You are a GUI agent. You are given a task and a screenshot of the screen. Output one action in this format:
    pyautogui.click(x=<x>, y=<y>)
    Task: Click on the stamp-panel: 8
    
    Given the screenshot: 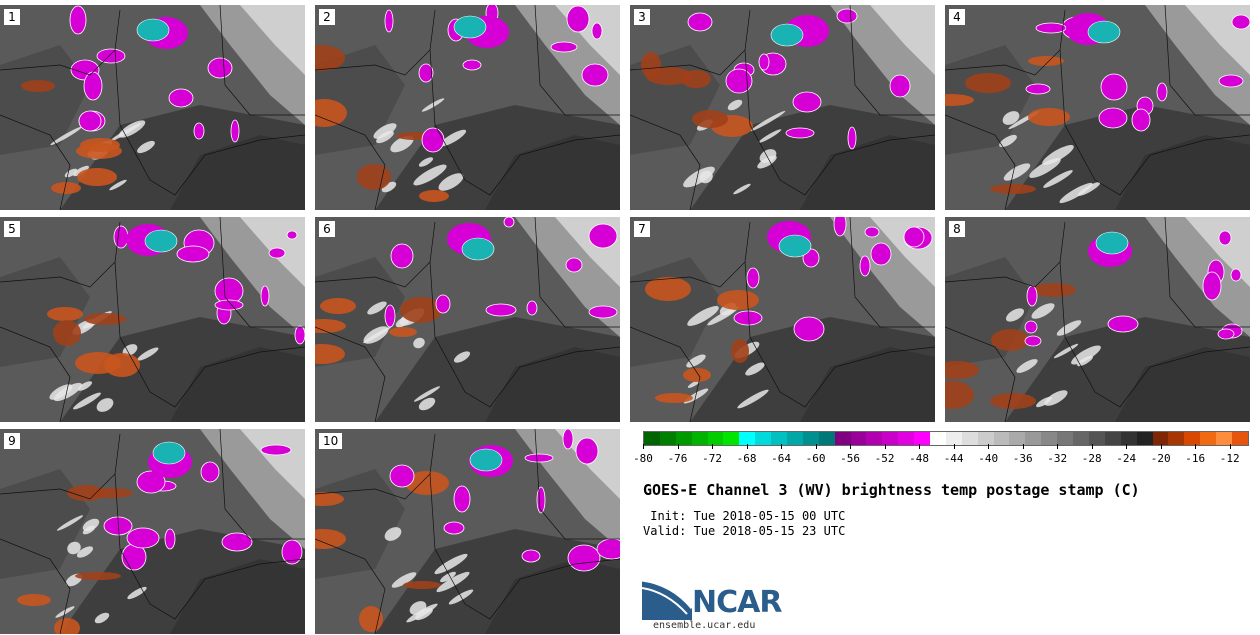 What is the action you would take?
    pyautogui.click(x=1097, y=319)
    